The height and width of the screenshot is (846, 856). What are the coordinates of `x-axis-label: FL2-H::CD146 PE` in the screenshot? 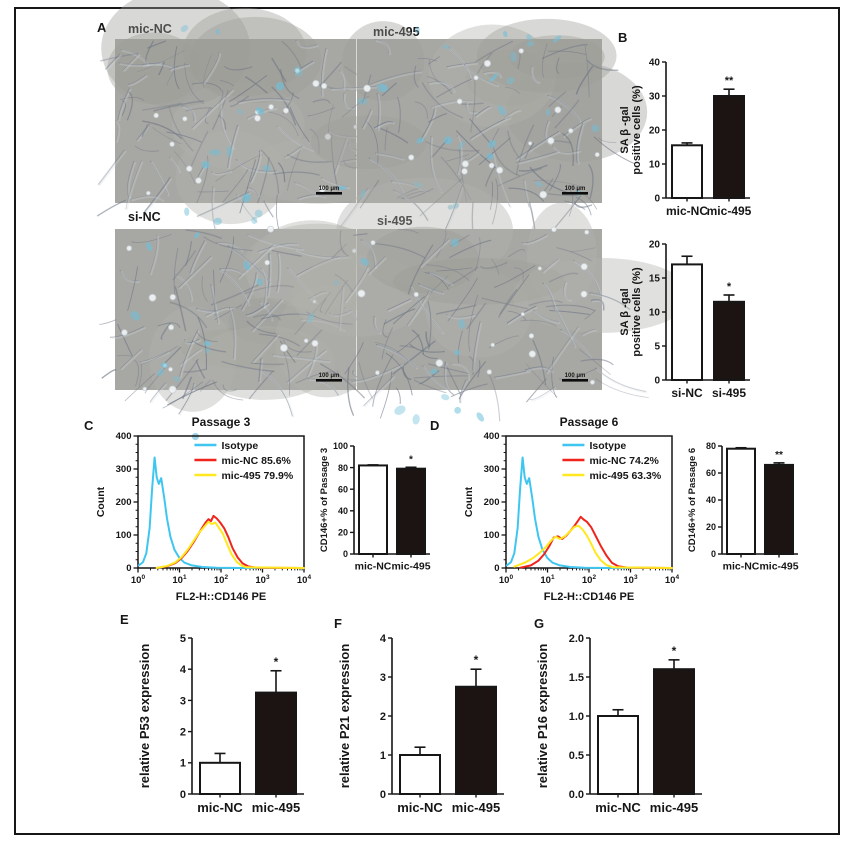 It's located at (589, 597).